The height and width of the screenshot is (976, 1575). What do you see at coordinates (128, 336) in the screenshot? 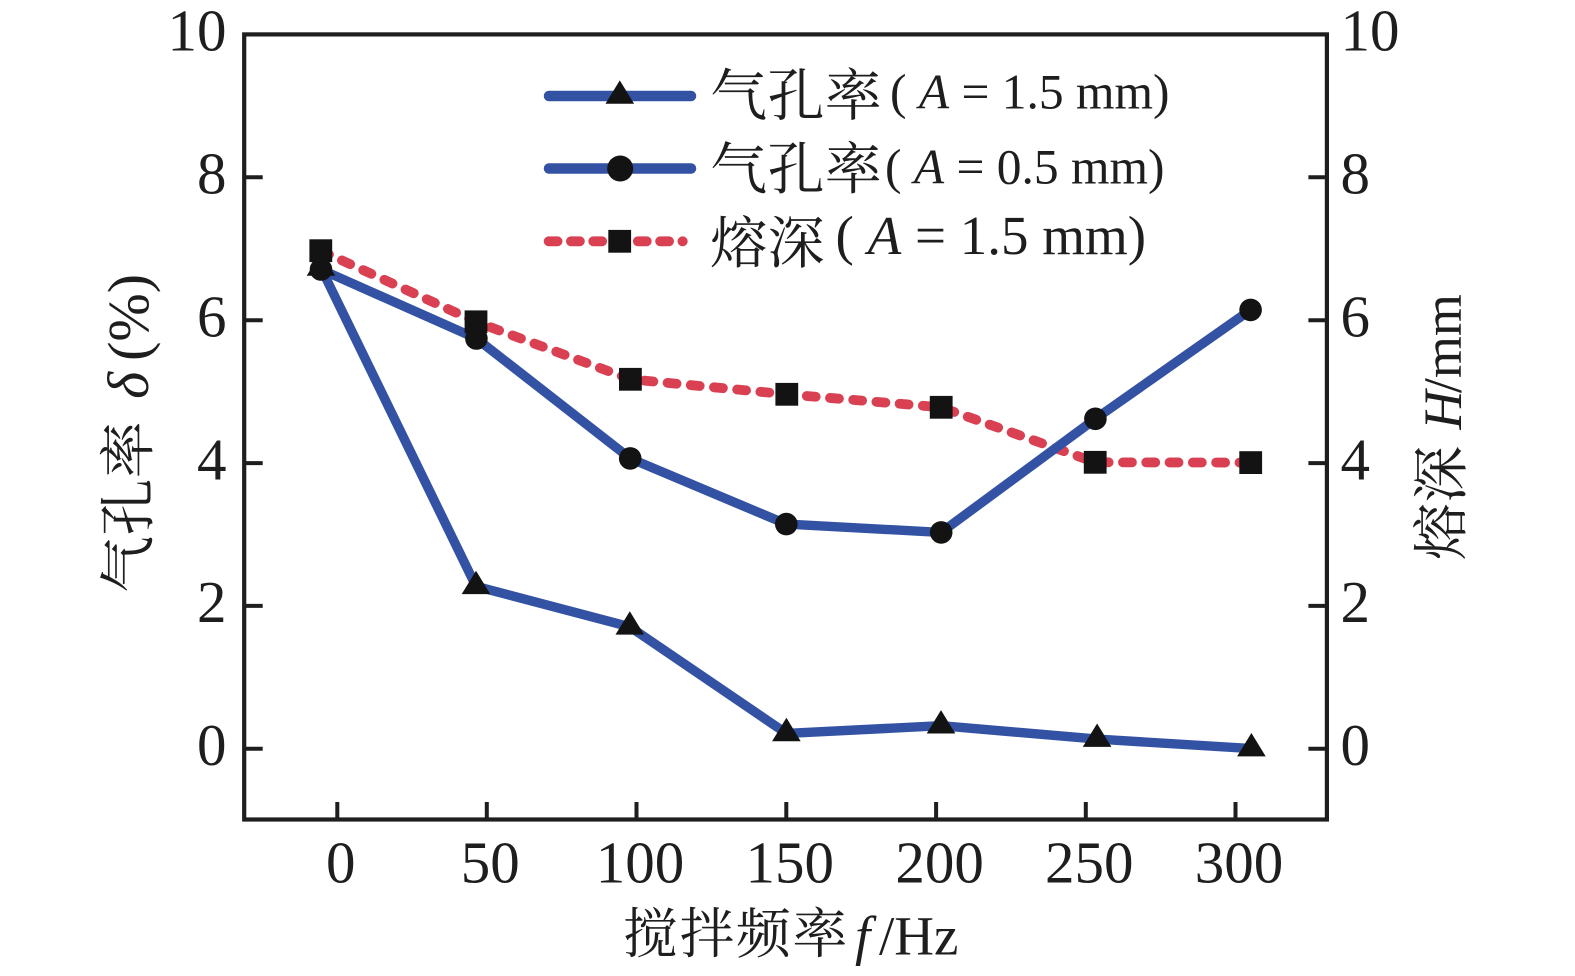
I see `svg-text: δ(%)` at bounding box center [128, 336].